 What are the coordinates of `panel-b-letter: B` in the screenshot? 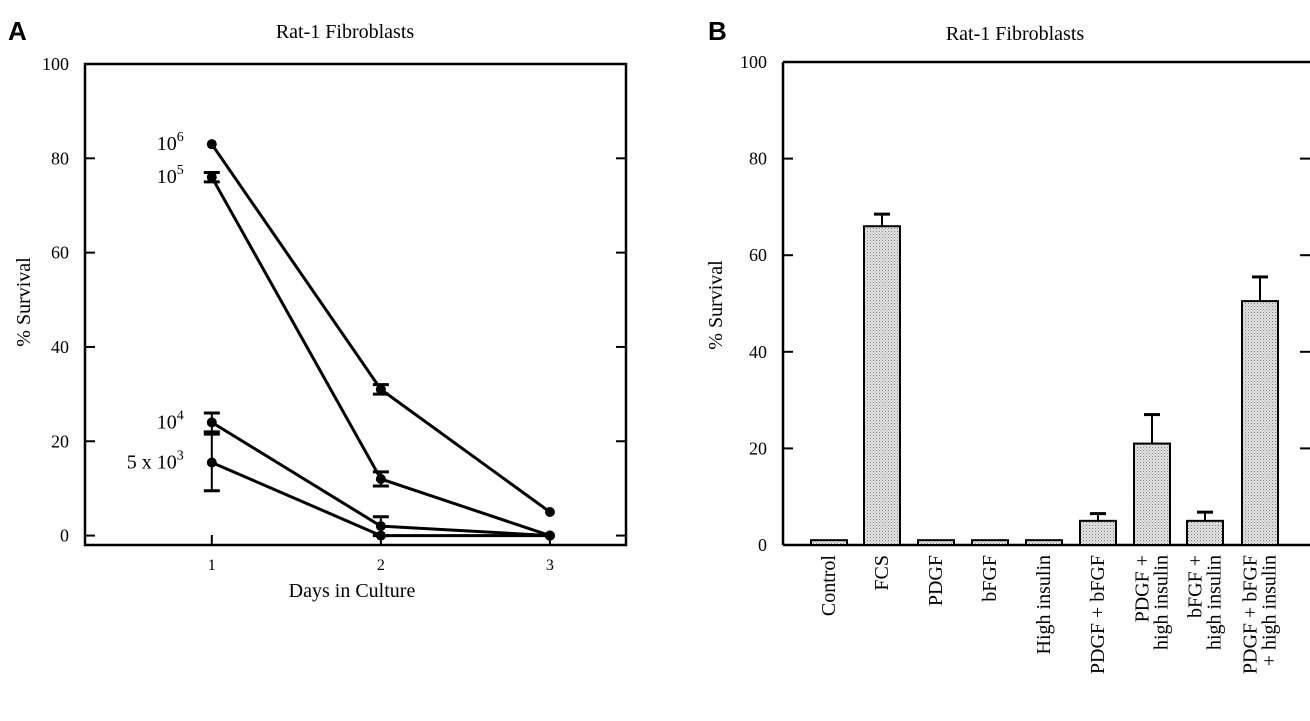 It's located at (717, 31).